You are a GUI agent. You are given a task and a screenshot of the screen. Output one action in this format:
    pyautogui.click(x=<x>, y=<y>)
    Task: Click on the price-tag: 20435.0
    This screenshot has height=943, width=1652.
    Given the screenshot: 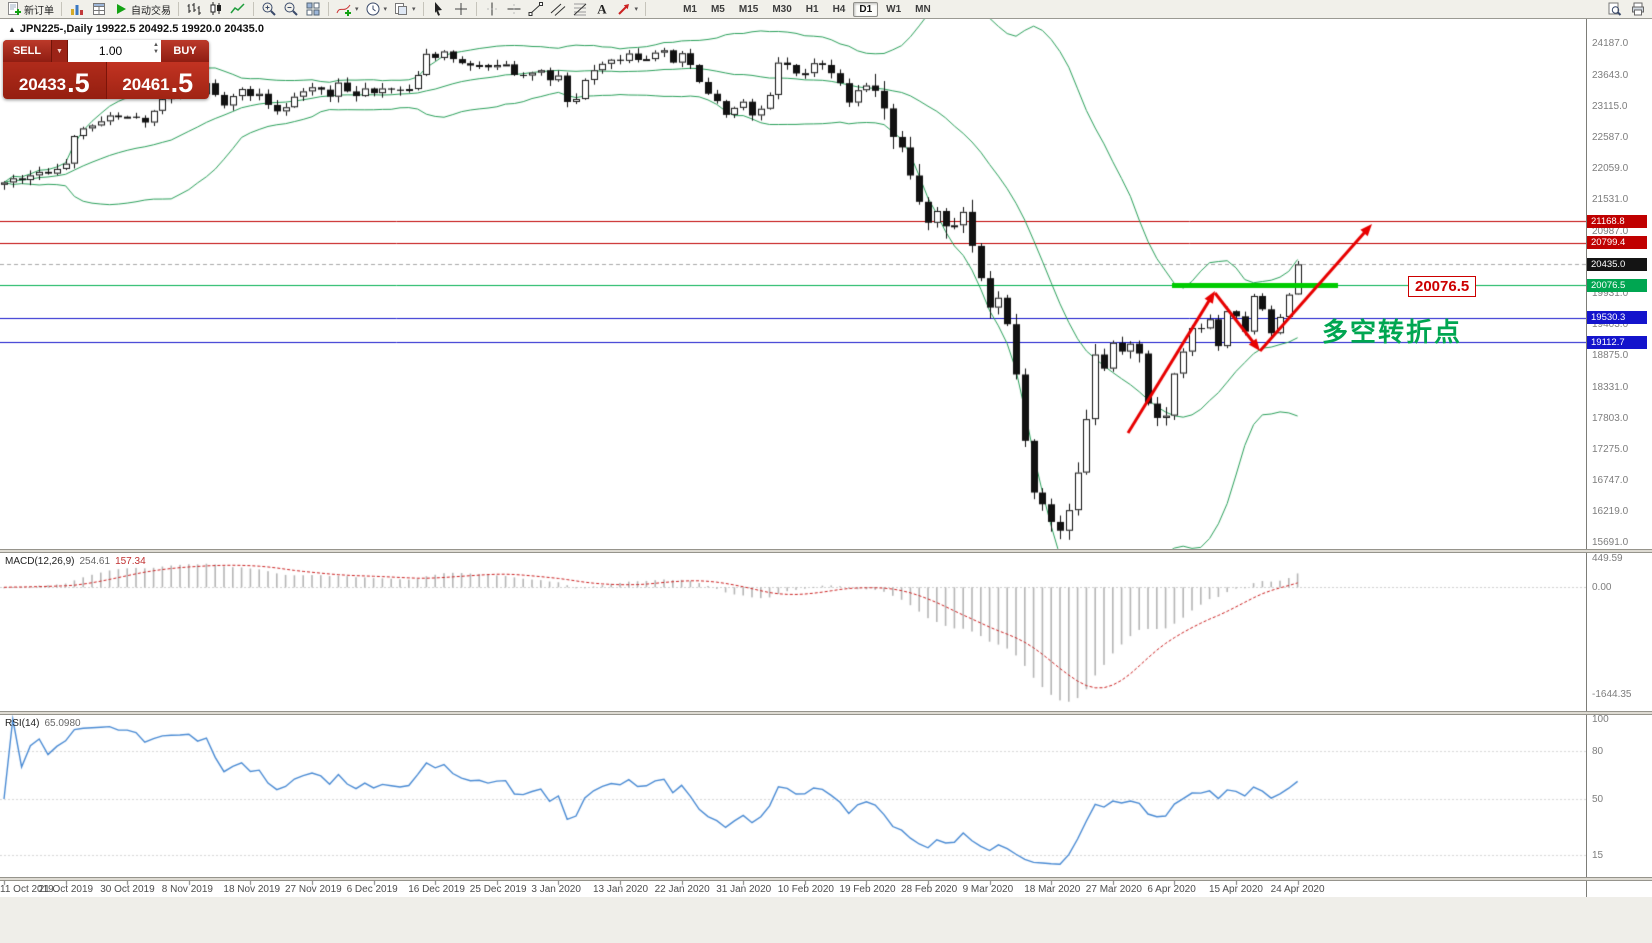 What is the action you would take?
    pyautogui.click(x=1617, y=264)
    